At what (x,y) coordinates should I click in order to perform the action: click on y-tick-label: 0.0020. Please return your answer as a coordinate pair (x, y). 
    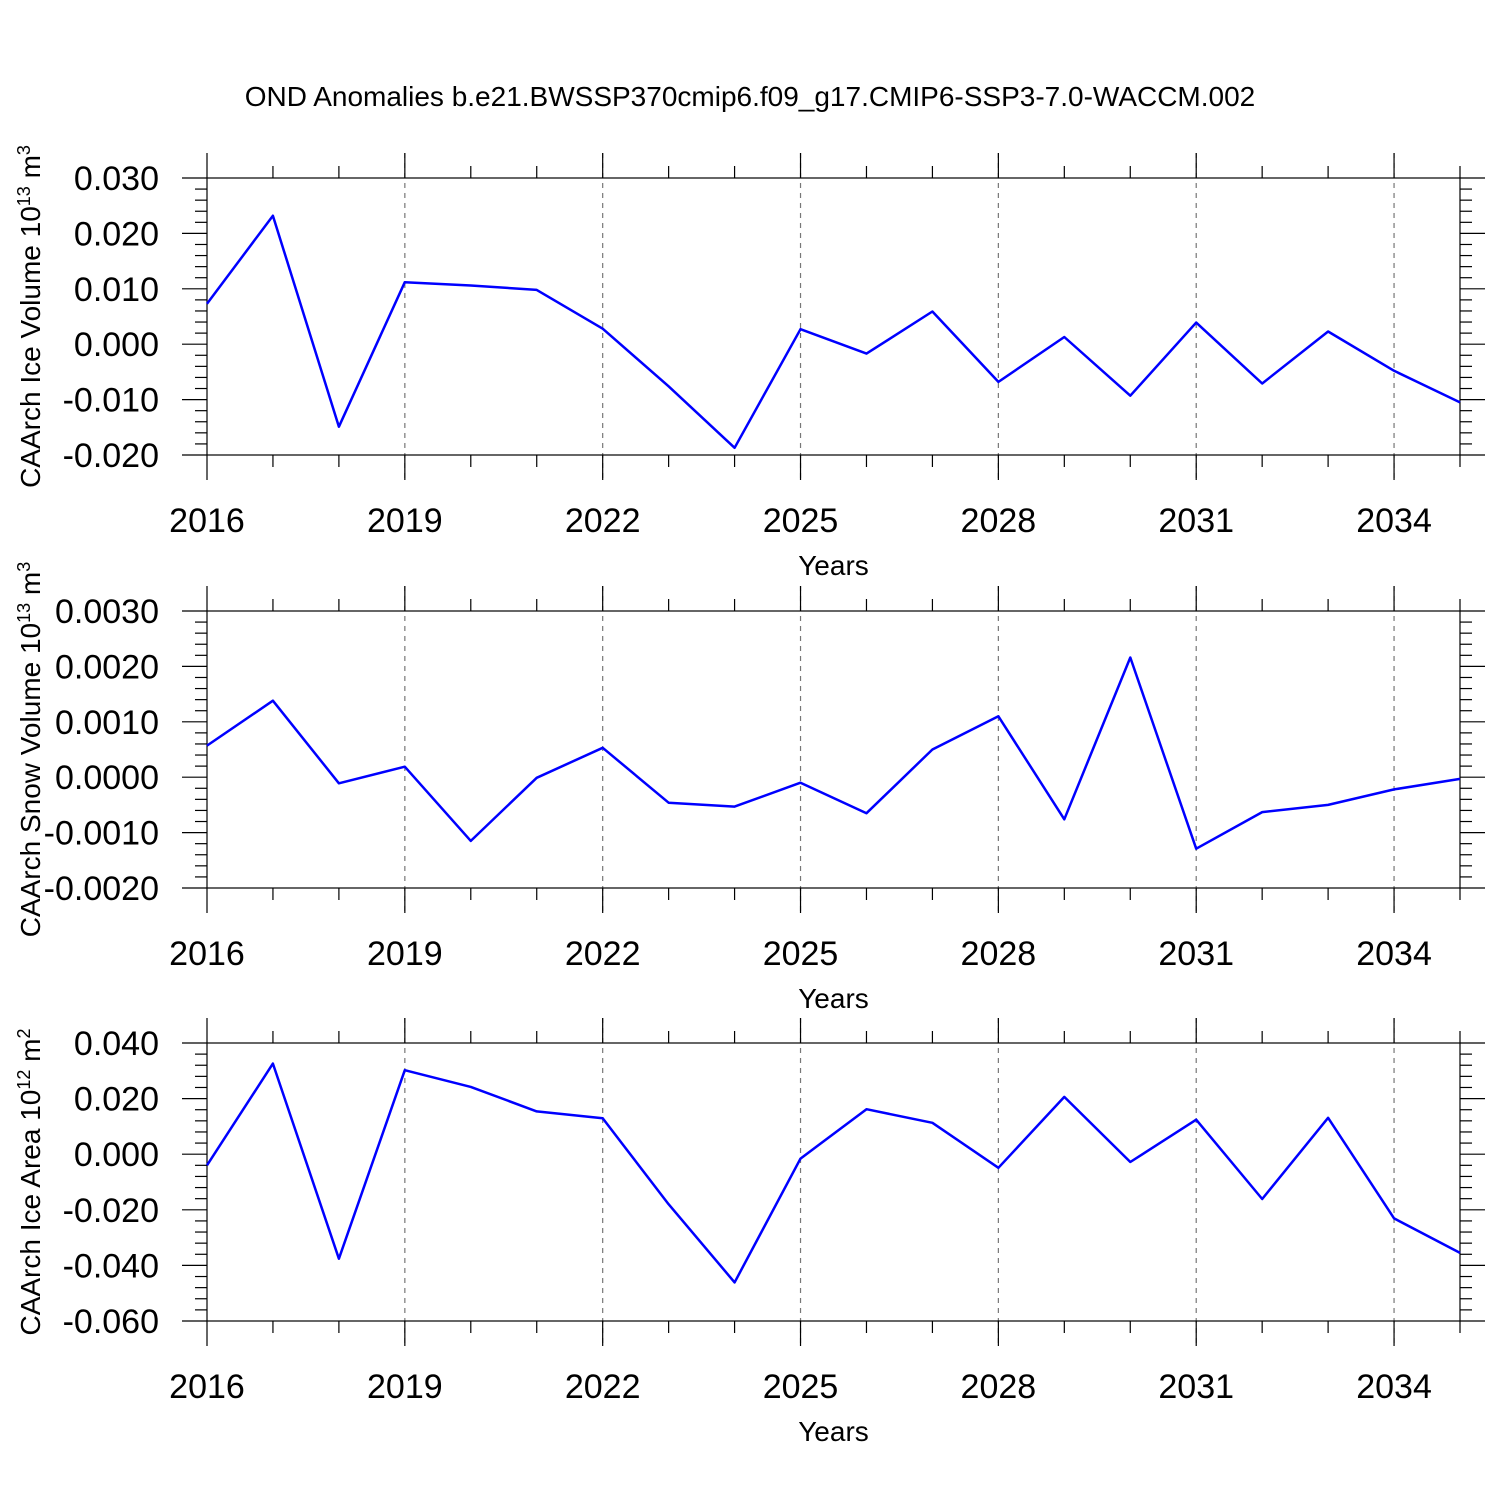
    Looking at the image, I should click on (107, 667).